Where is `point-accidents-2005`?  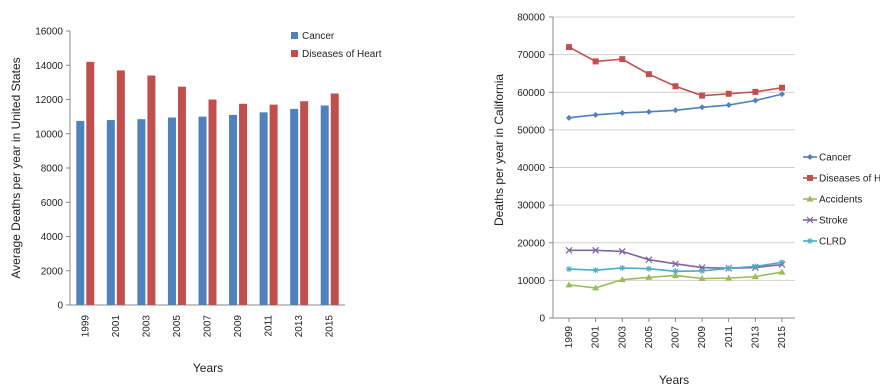
point-accidents-2005 is located at coordinates (649, 276).